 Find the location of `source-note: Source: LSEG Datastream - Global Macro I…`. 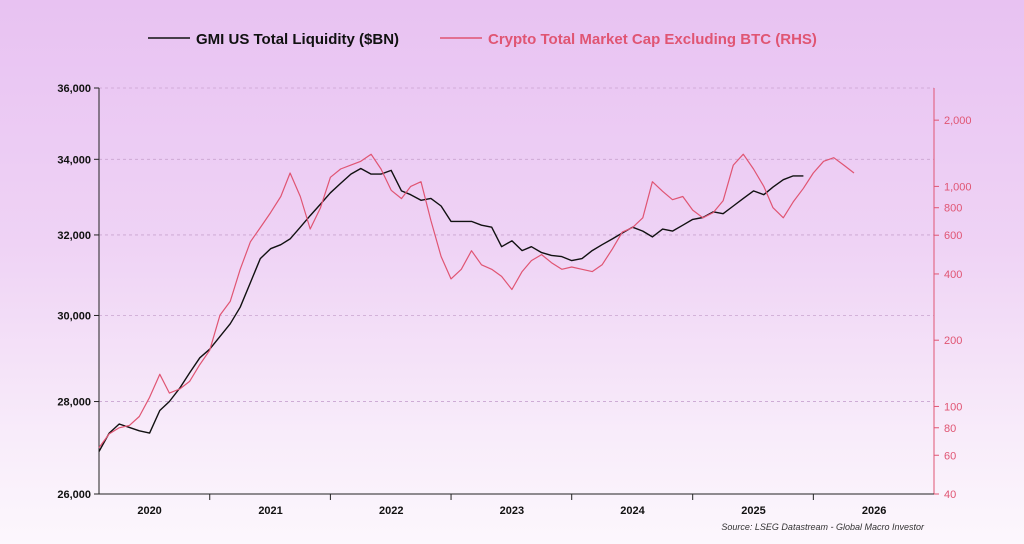

source-note: Source: LSEG Datastream - Global Macro I… is located at coordinates (823, 527).